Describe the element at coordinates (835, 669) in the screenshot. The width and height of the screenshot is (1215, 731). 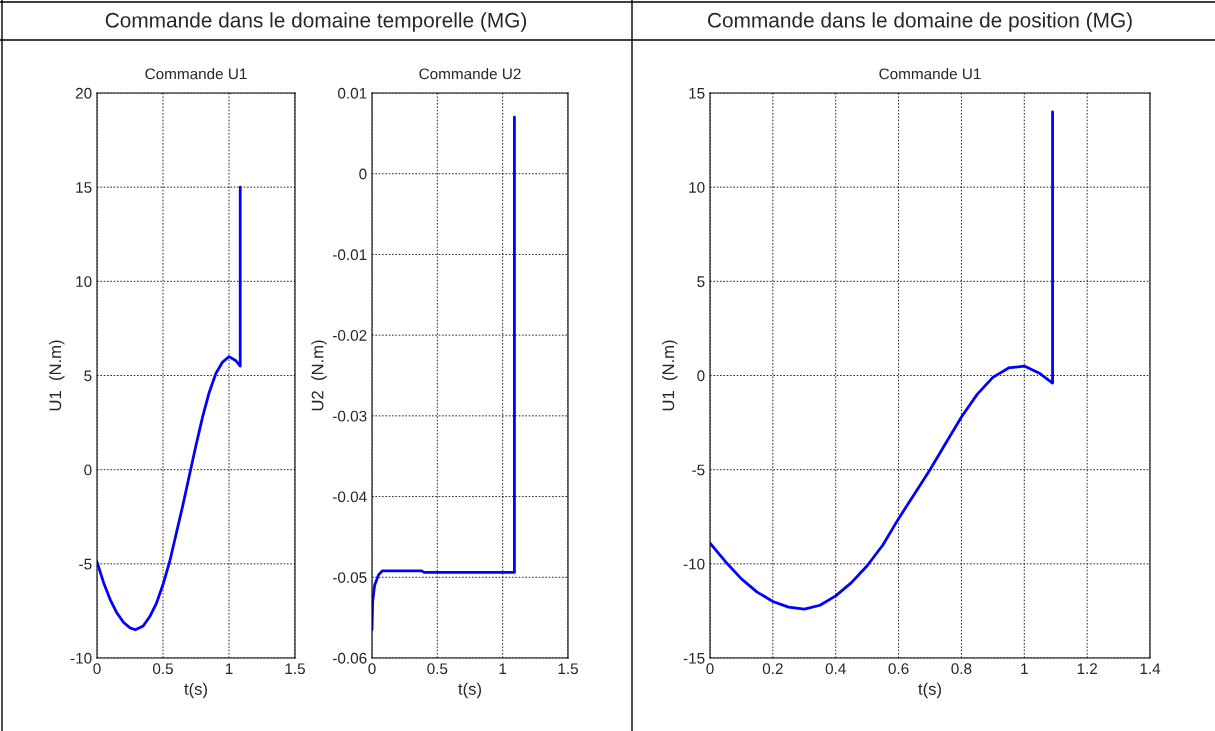
I see `x-tick-label: 0.4` at that location.